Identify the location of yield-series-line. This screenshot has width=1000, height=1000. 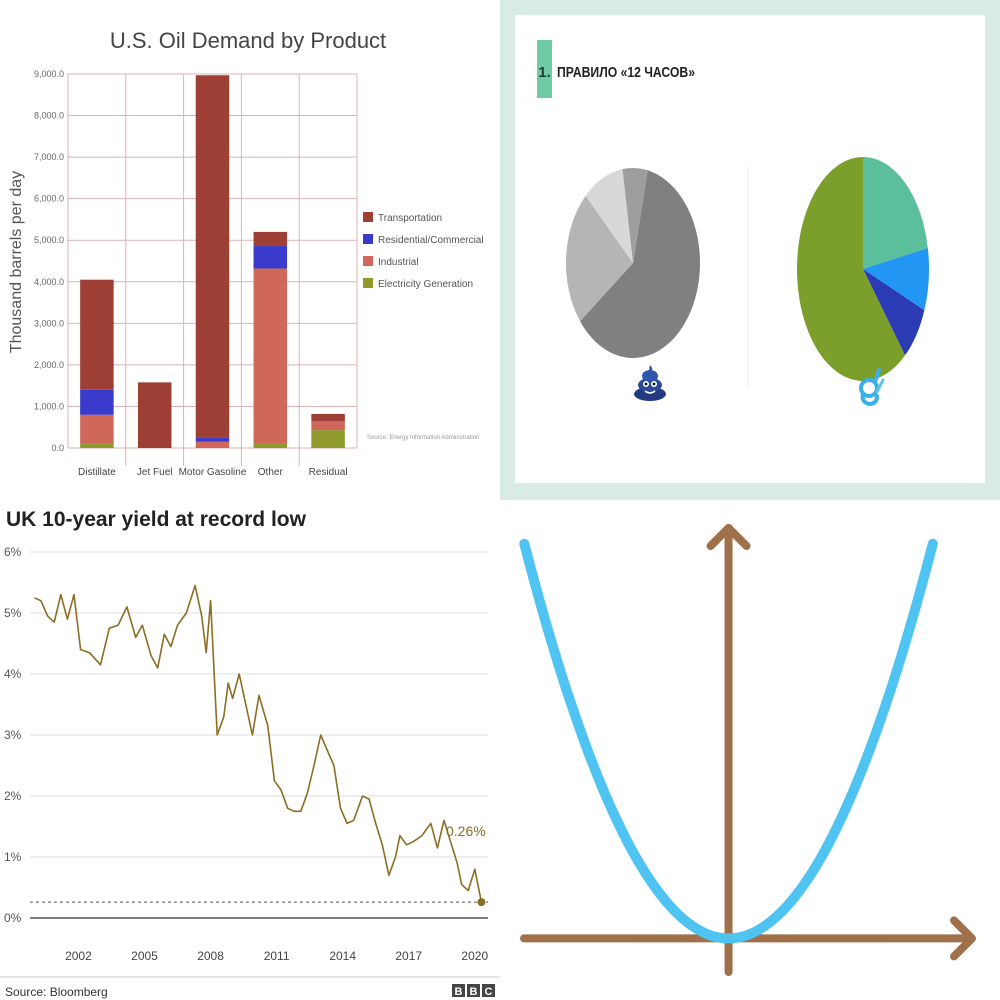
(258, 743).